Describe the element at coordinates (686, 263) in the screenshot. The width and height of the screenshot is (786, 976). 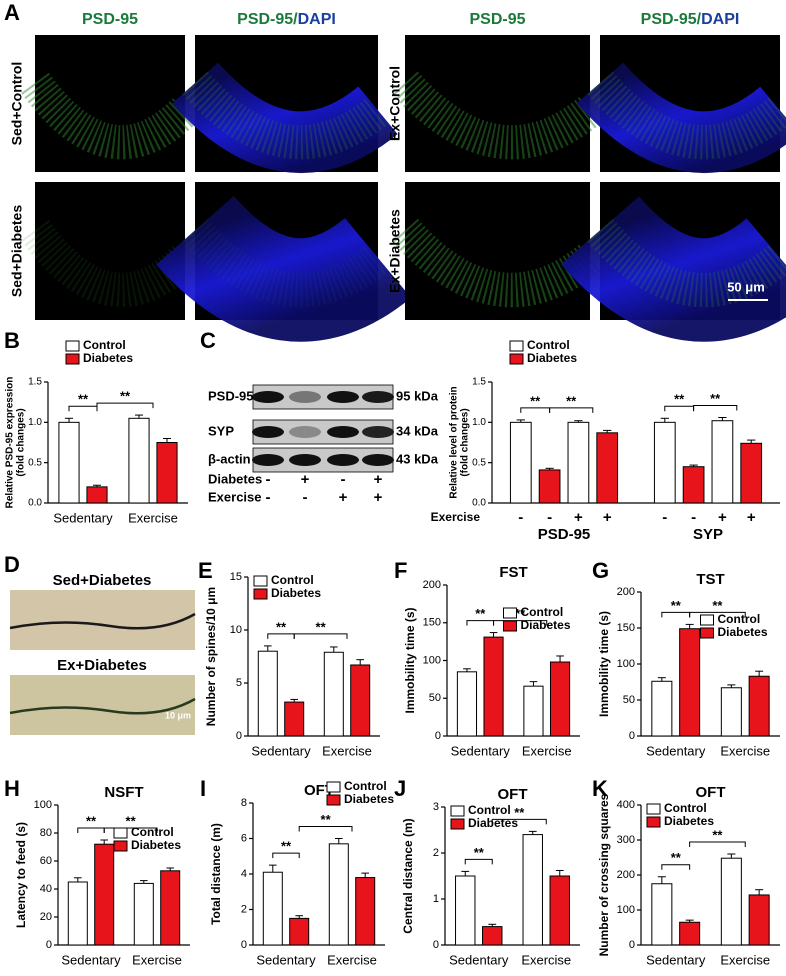
I see `psd95-signal` at that location.